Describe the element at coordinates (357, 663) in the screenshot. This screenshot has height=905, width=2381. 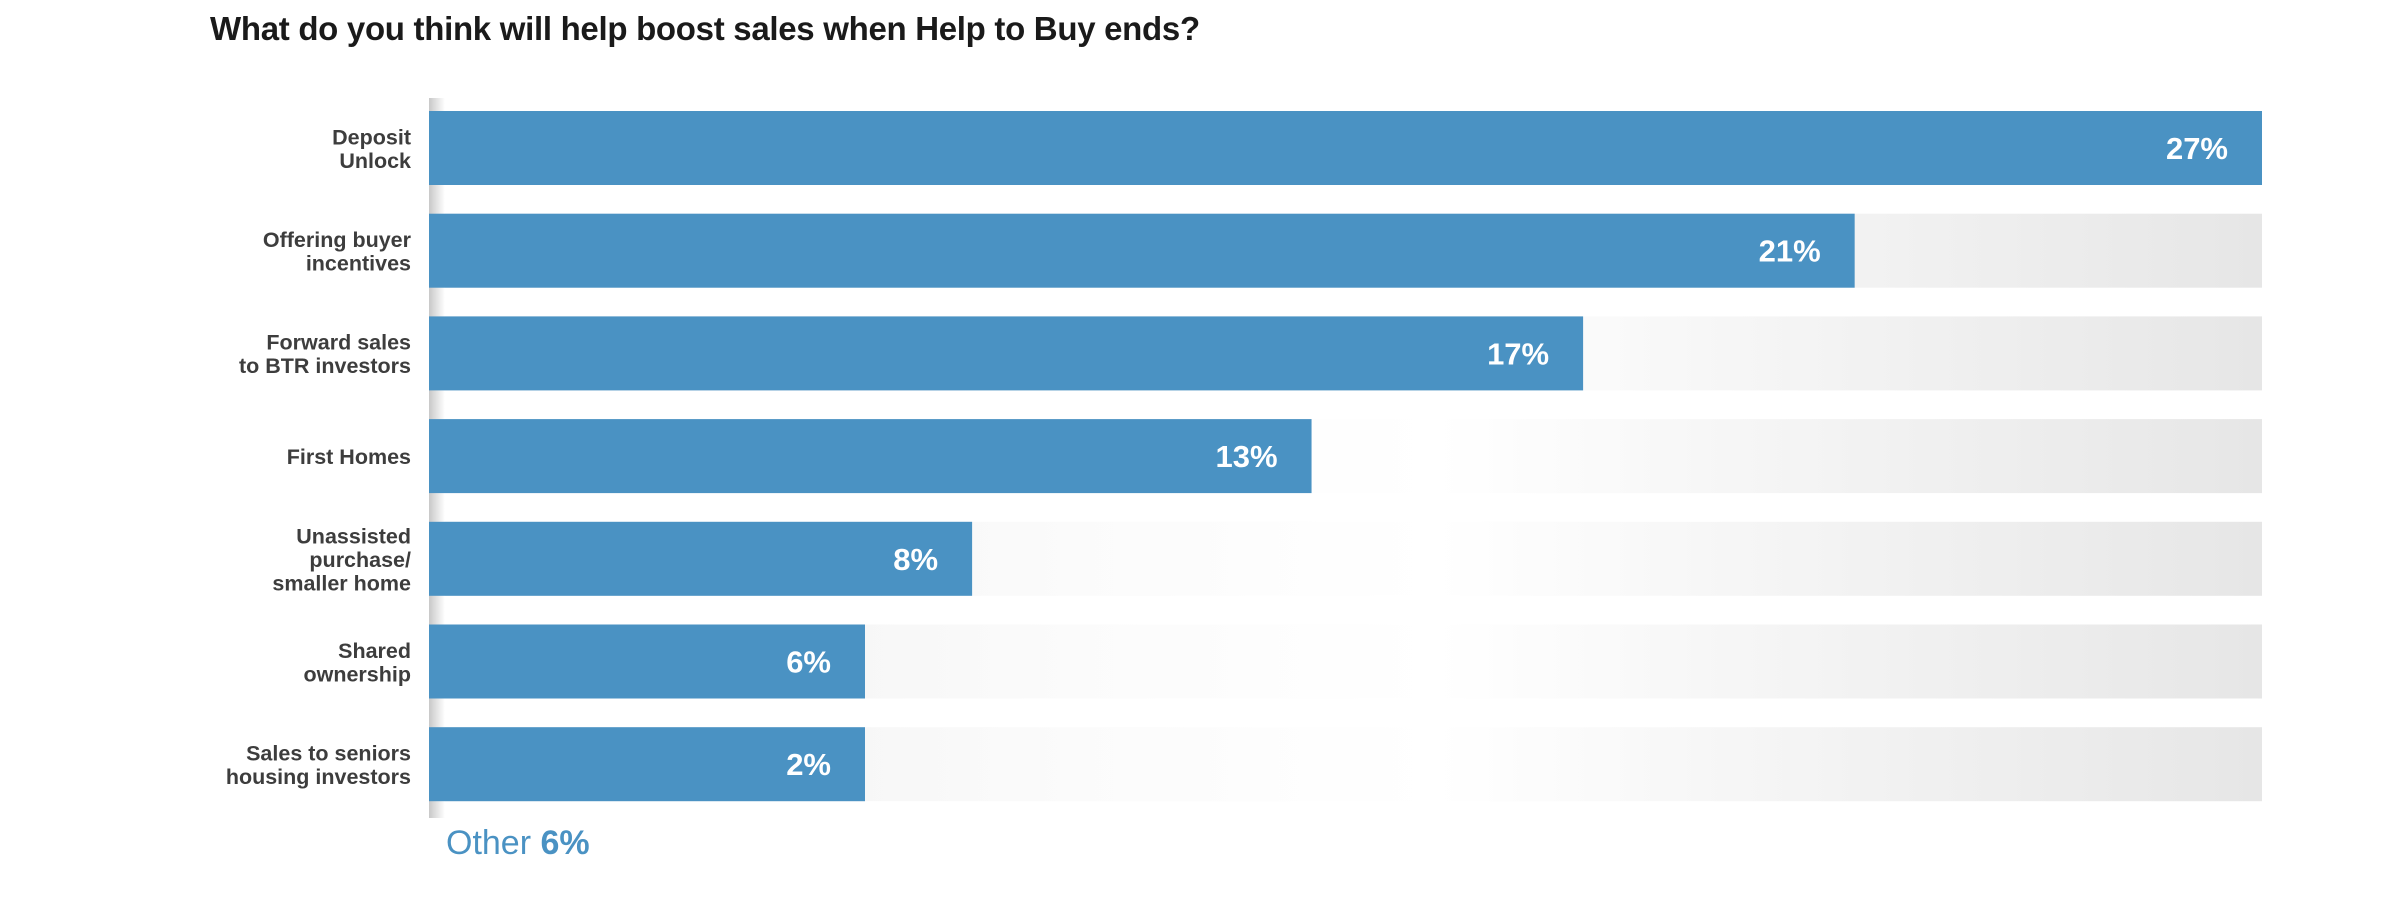
I see `category-label: Shared ownership` at that location.